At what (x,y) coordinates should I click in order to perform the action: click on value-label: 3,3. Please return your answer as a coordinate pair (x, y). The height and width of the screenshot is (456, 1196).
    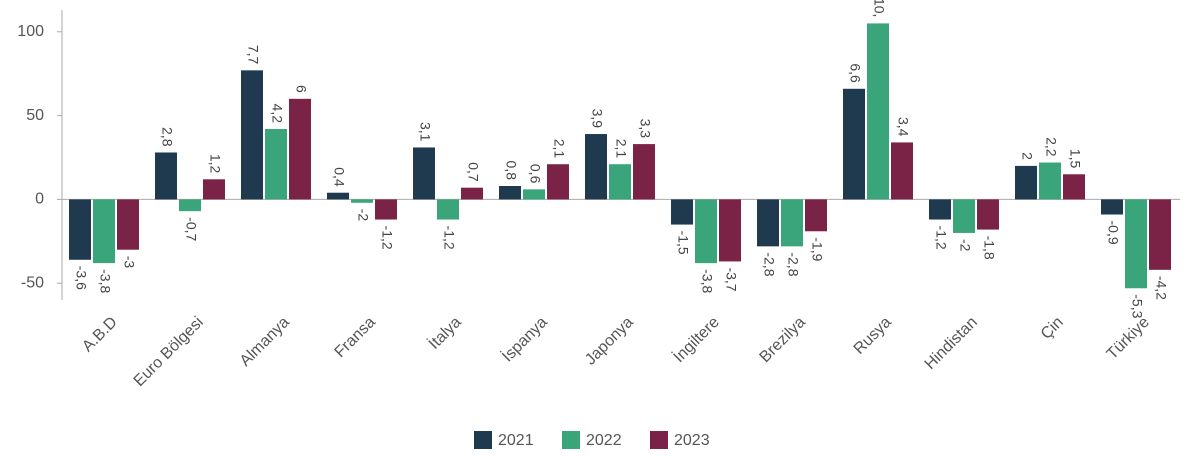
    Looking at the image, I should click on (645, 129).